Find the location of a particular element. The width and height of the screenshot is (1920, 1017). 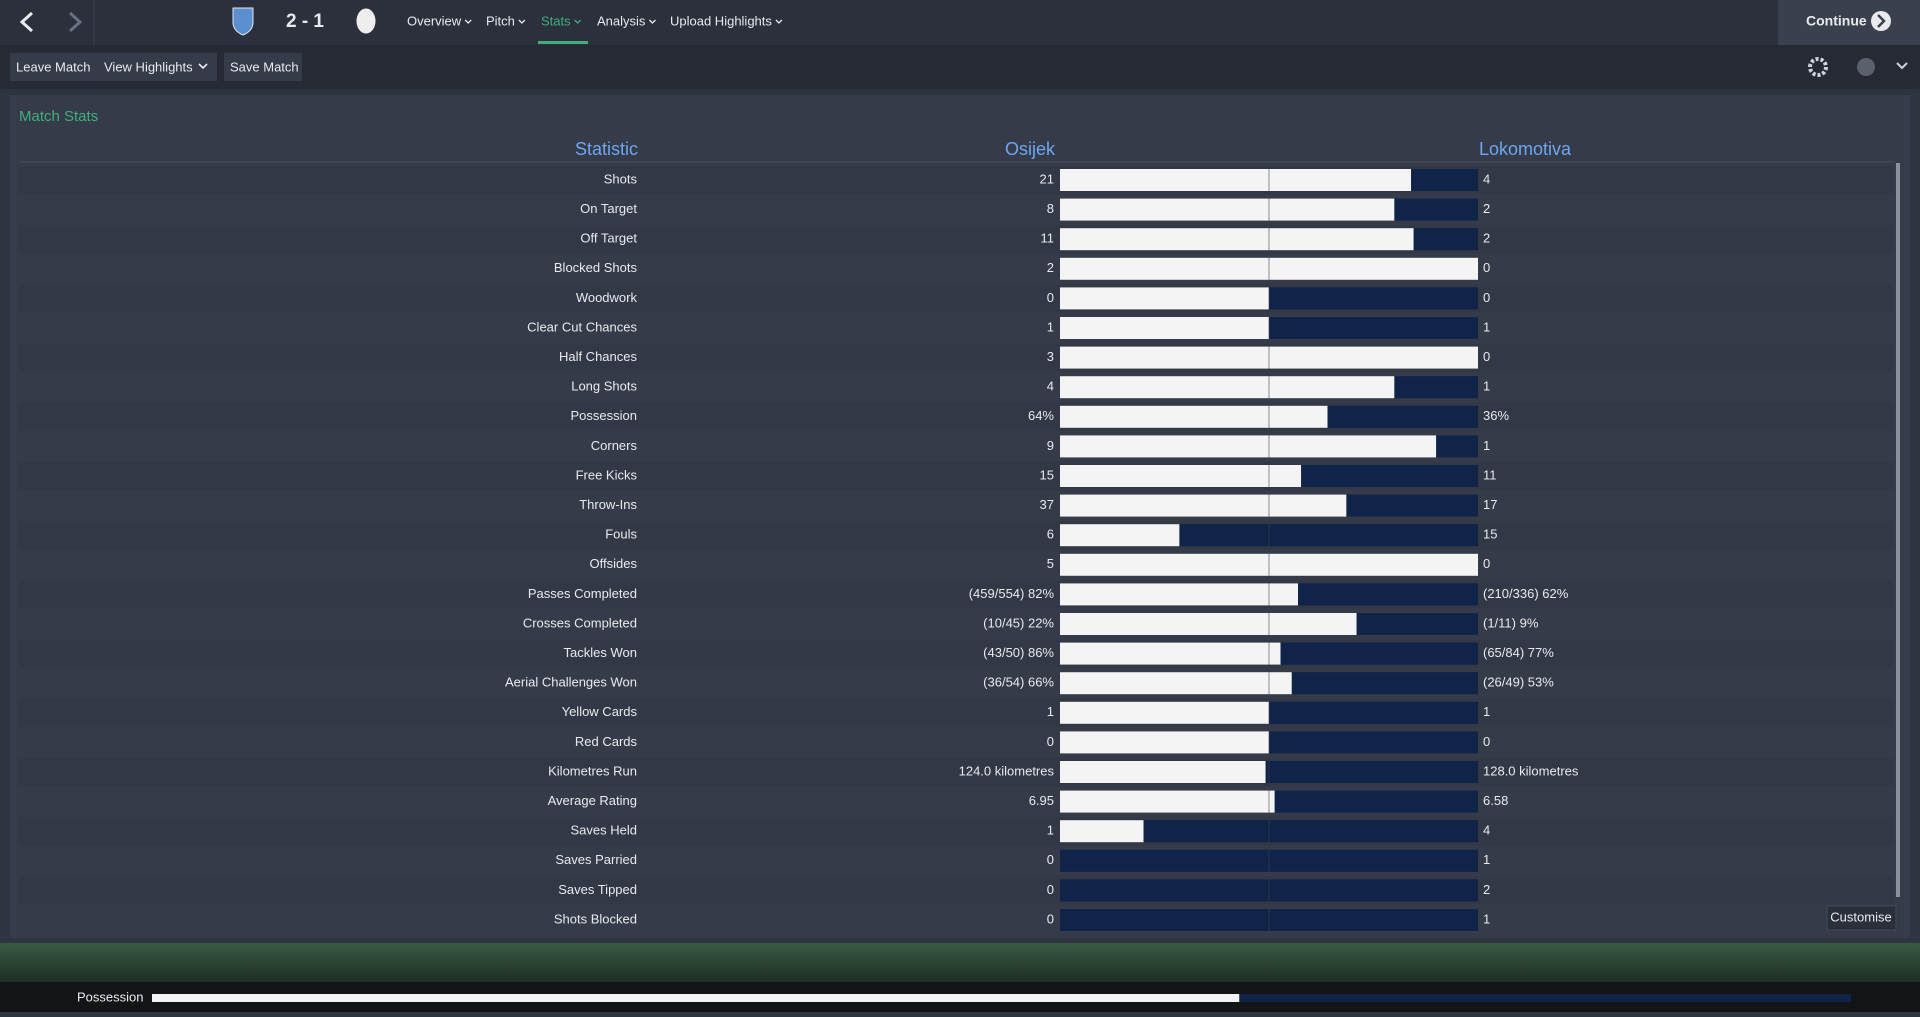

away-value: 17 is located at coordinates (1490, 504).